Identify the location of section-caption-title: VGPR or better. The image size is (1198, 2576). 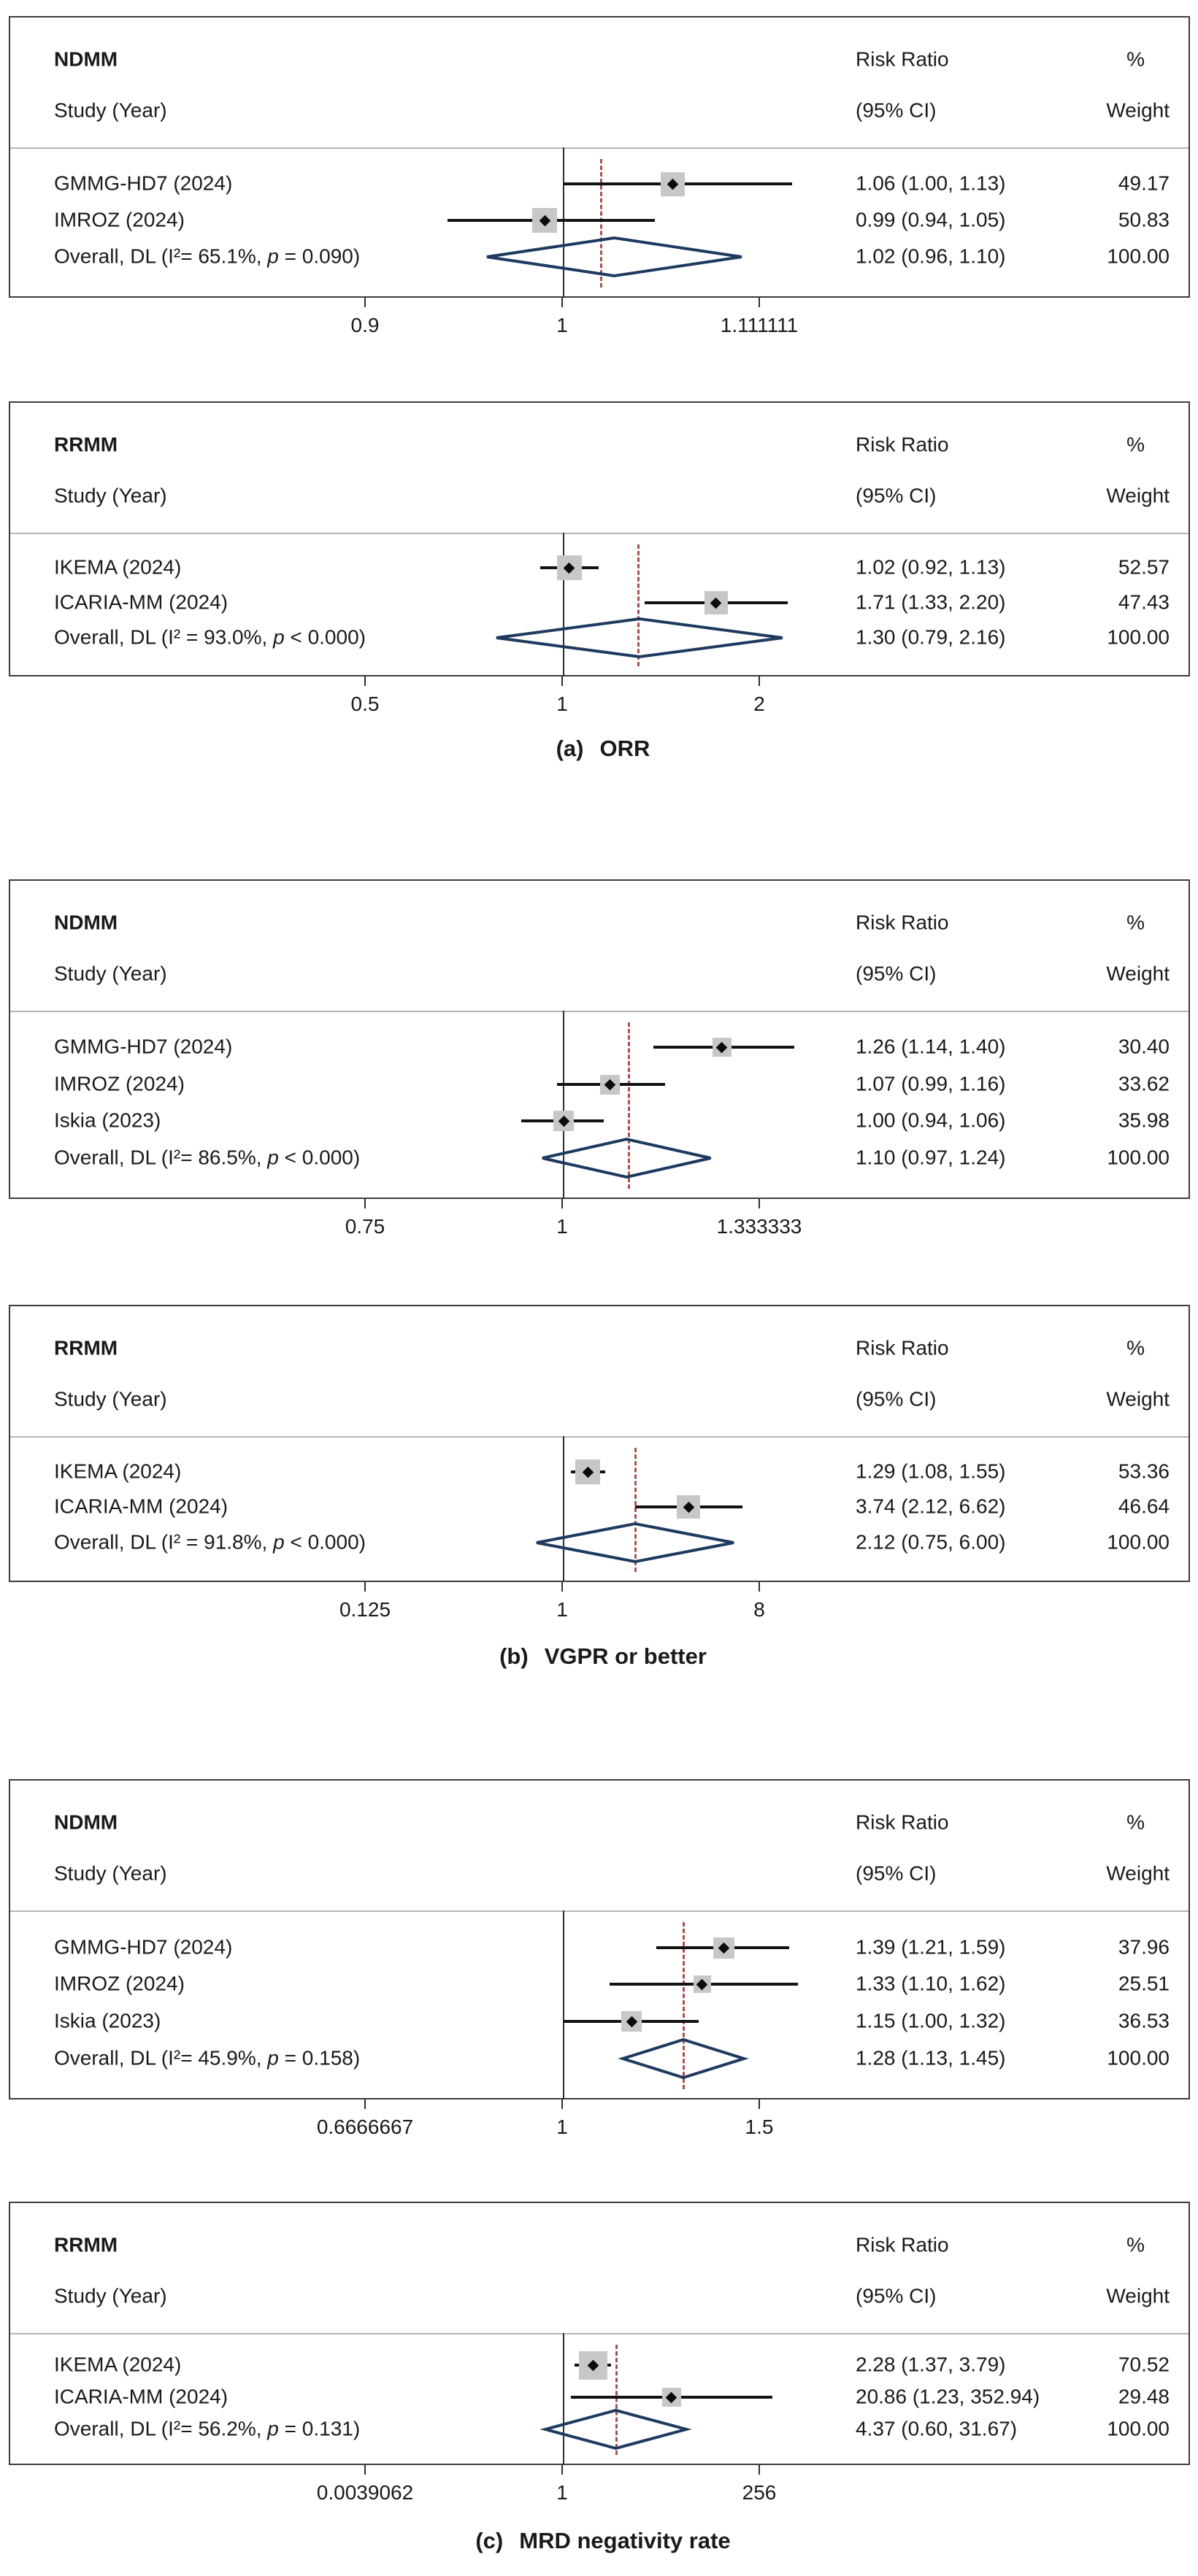
(625, 1656).